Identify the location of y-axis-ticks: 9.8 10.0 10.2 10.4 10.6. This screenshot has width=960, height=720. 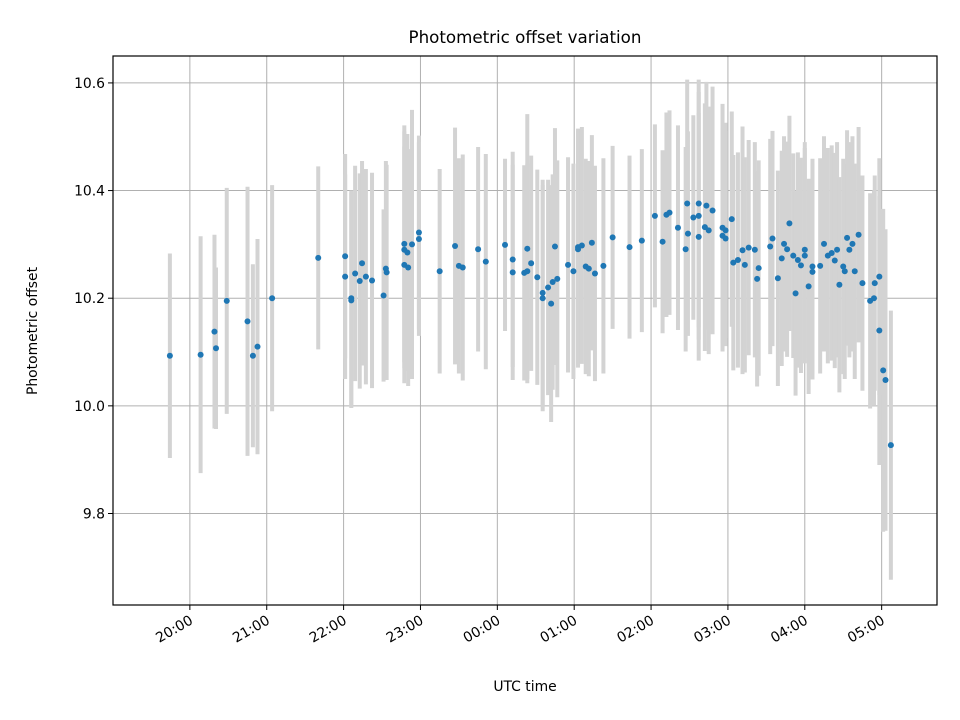
(93, 299).